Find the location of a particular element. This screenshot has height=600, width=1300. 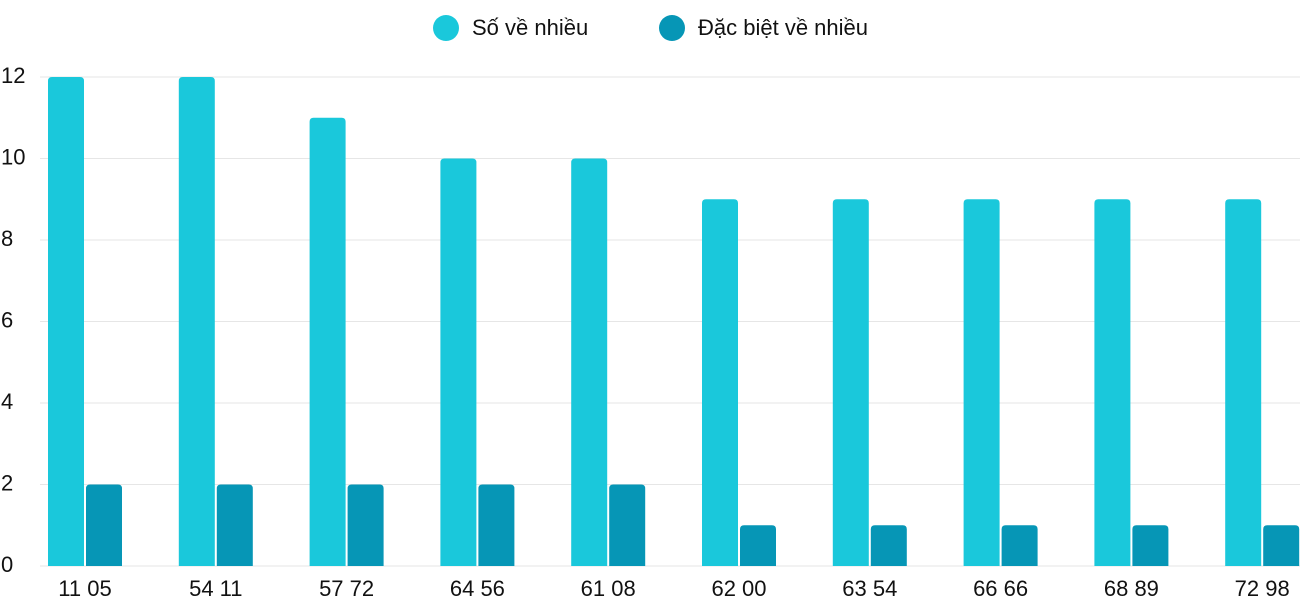

legend-label: Số về nhiều is located at coordinates (530, 27).